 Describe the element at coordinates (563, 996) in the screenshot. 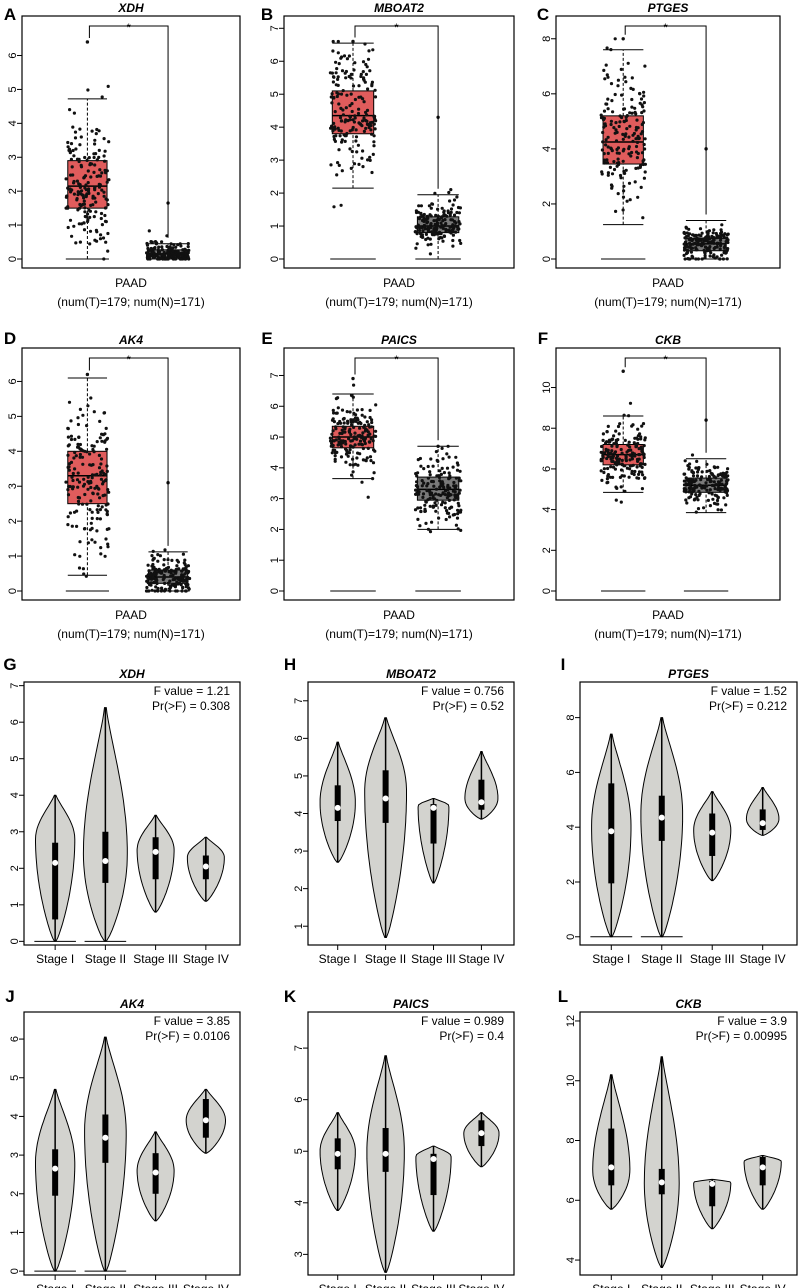

I see `panel-letter: L` at that location.